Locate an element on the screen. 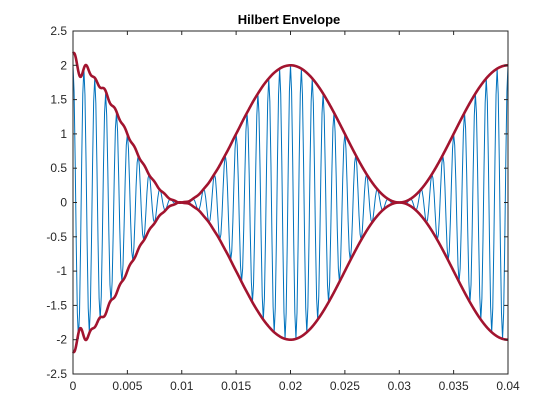  x-tick-label: 0.005 is located at coordinates (127, 386).